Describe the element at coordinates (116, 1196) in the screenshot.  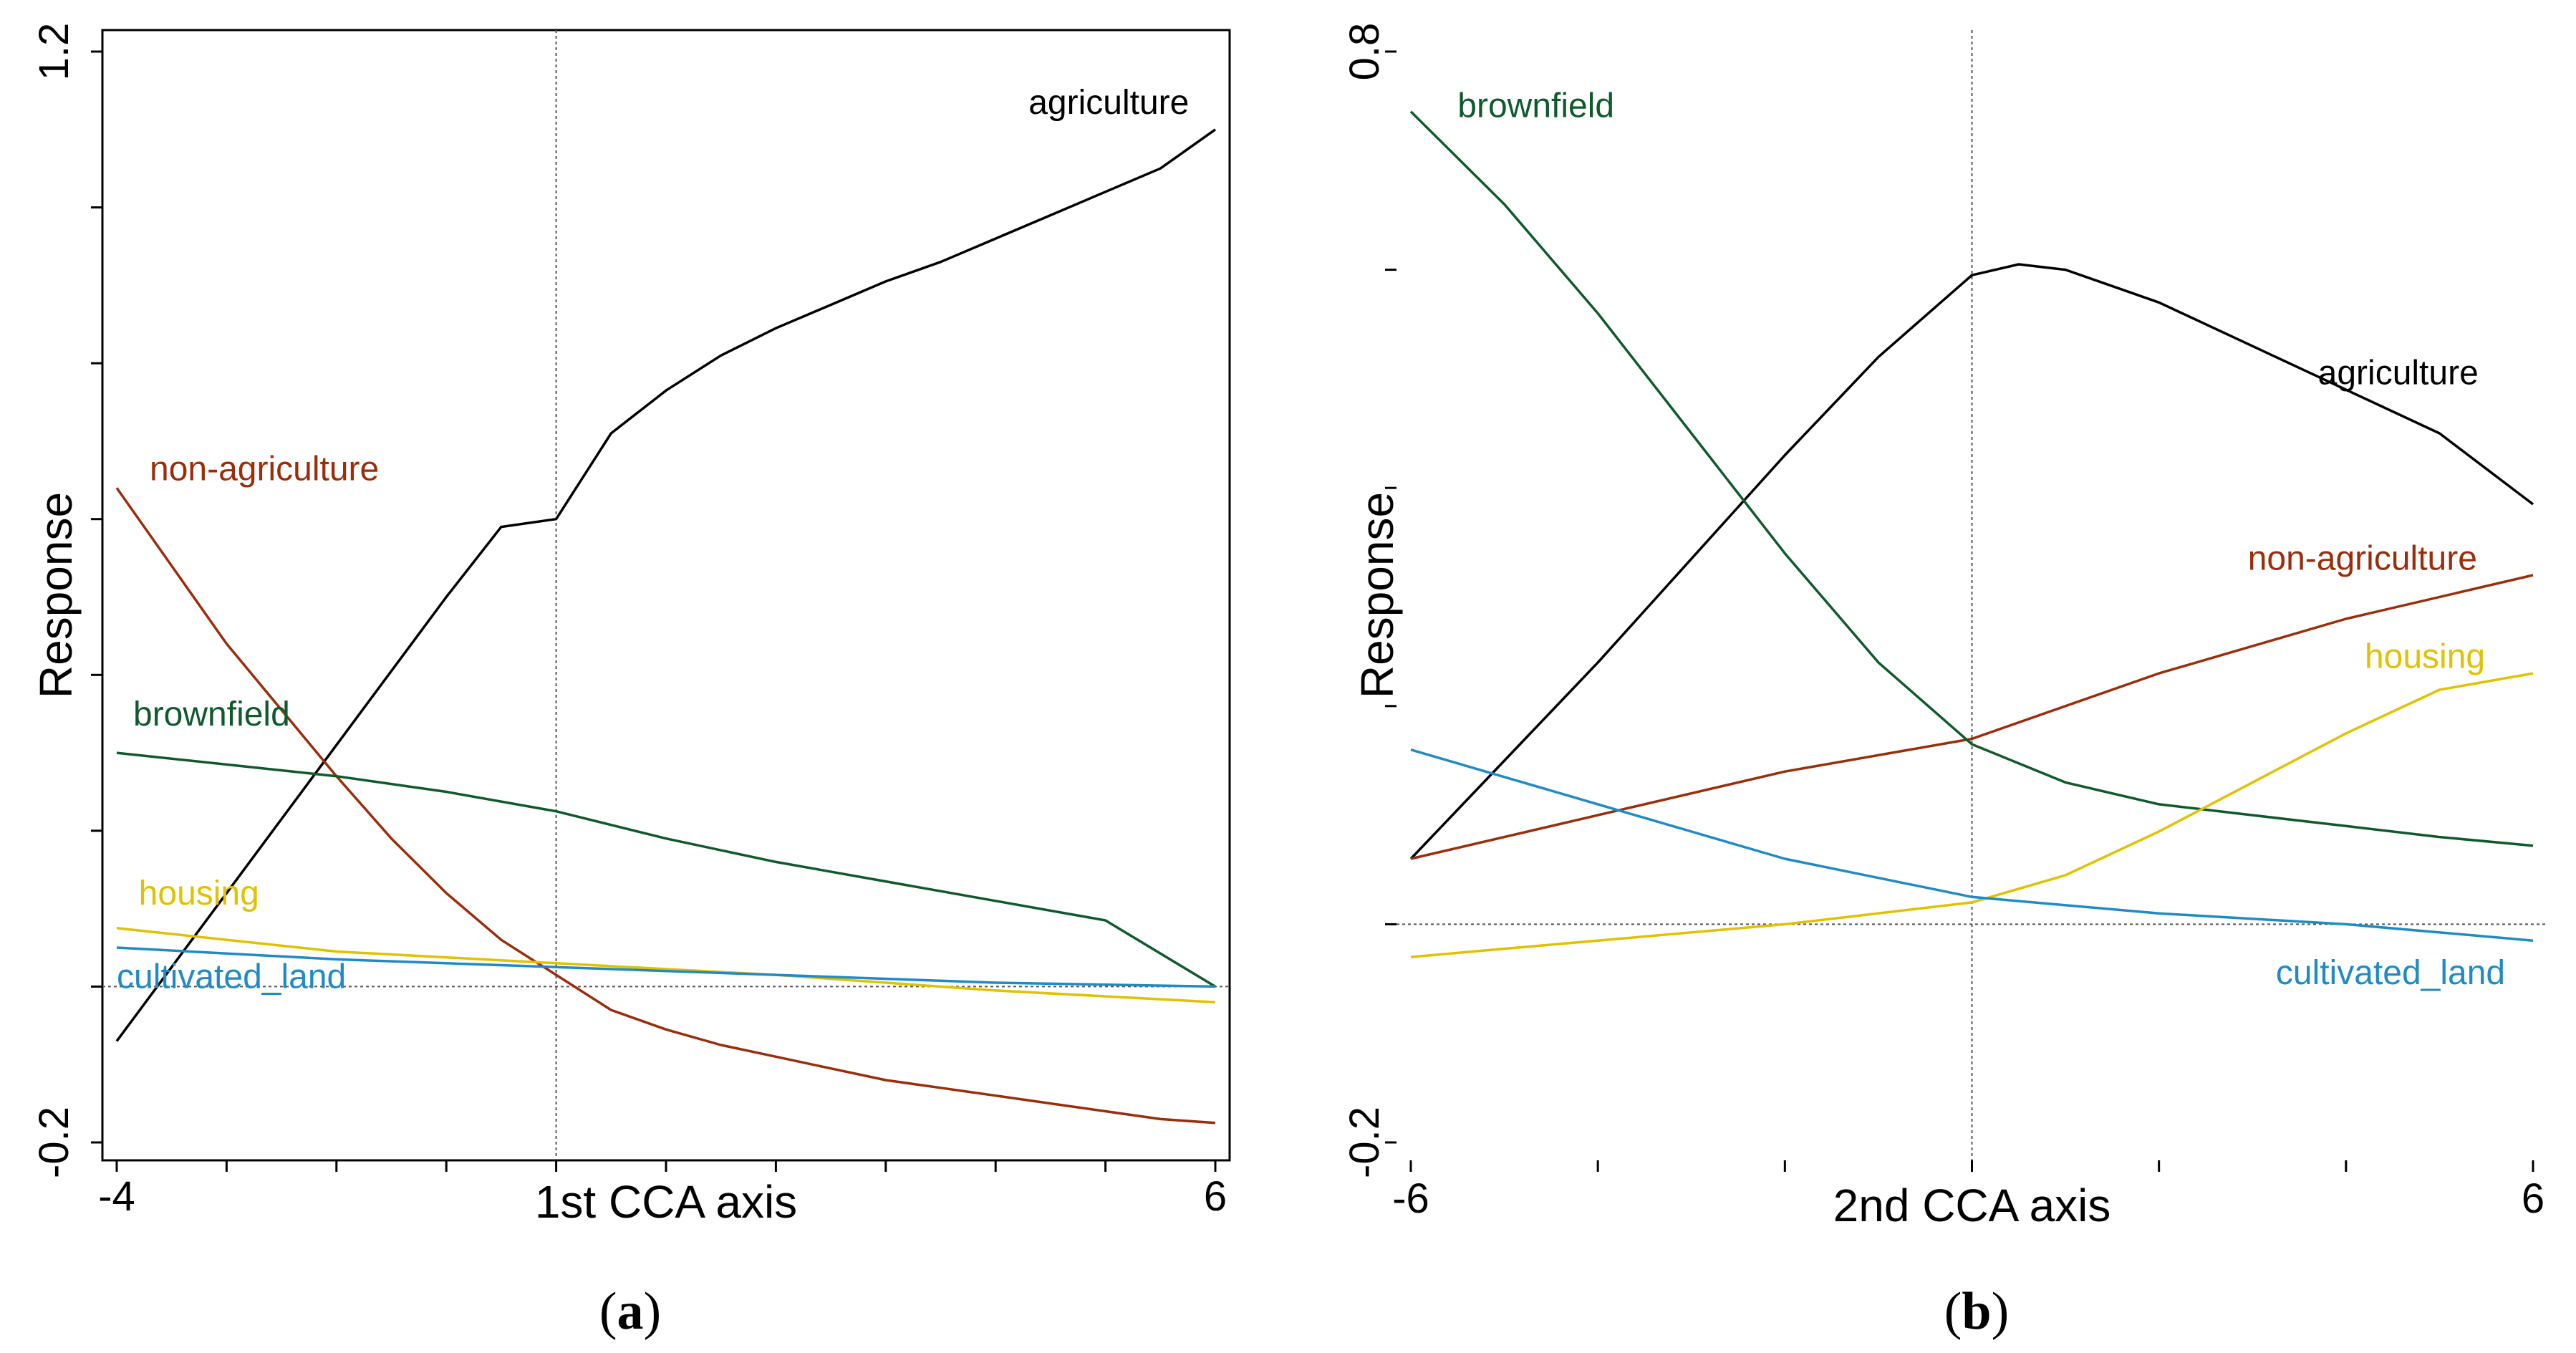
I see `x-tick-label-min: -4` at that location.